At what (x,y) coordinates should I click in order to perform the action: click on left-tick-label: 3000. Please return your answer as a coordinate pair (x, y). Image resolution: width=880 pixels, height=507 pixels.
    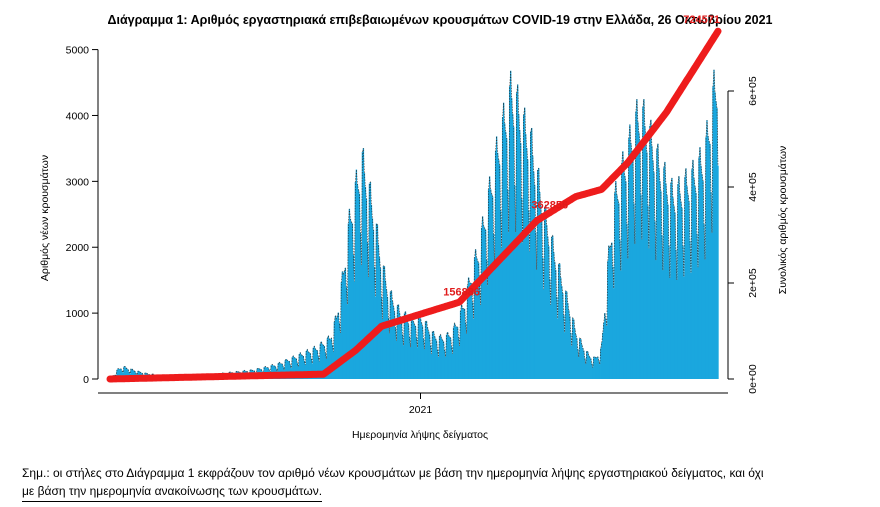
    Looking at the image, I should click on (78, 182).